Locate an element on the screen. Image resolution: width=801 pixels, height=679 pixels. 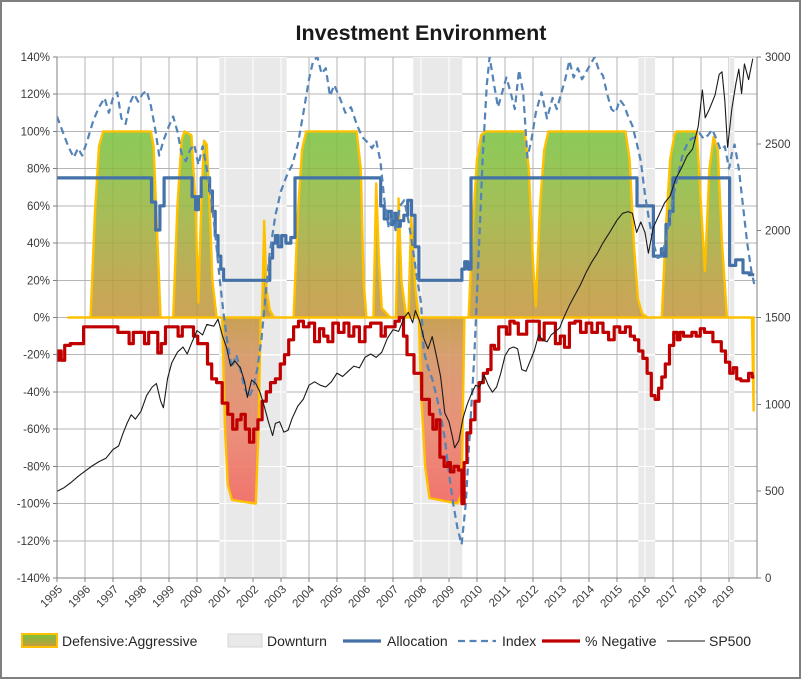
x-axis-label: 2017 is located at coordinates (668, 597).